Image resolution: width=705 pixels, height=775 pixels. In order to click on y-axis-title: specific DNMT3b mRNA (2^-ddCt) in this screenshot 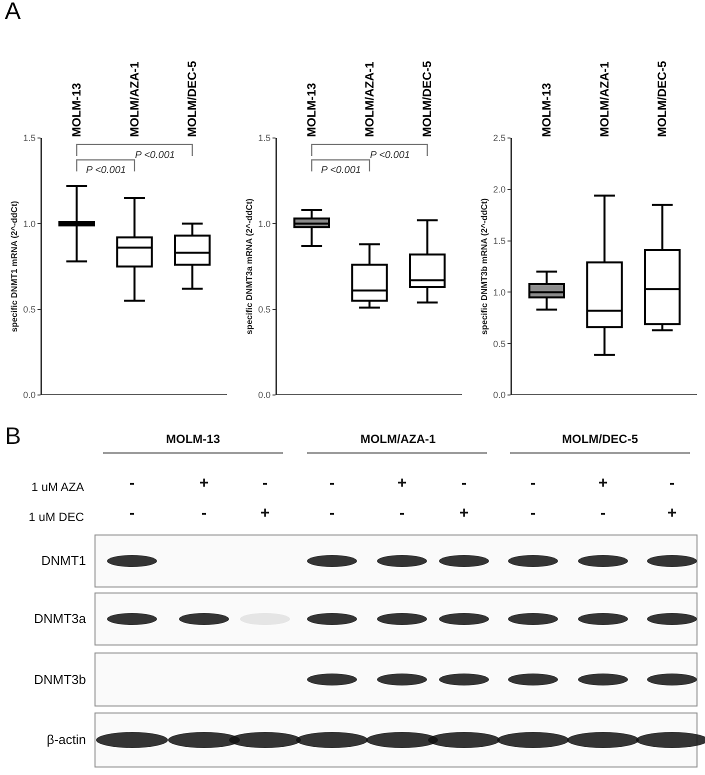, I will do `click(483, 266)`.